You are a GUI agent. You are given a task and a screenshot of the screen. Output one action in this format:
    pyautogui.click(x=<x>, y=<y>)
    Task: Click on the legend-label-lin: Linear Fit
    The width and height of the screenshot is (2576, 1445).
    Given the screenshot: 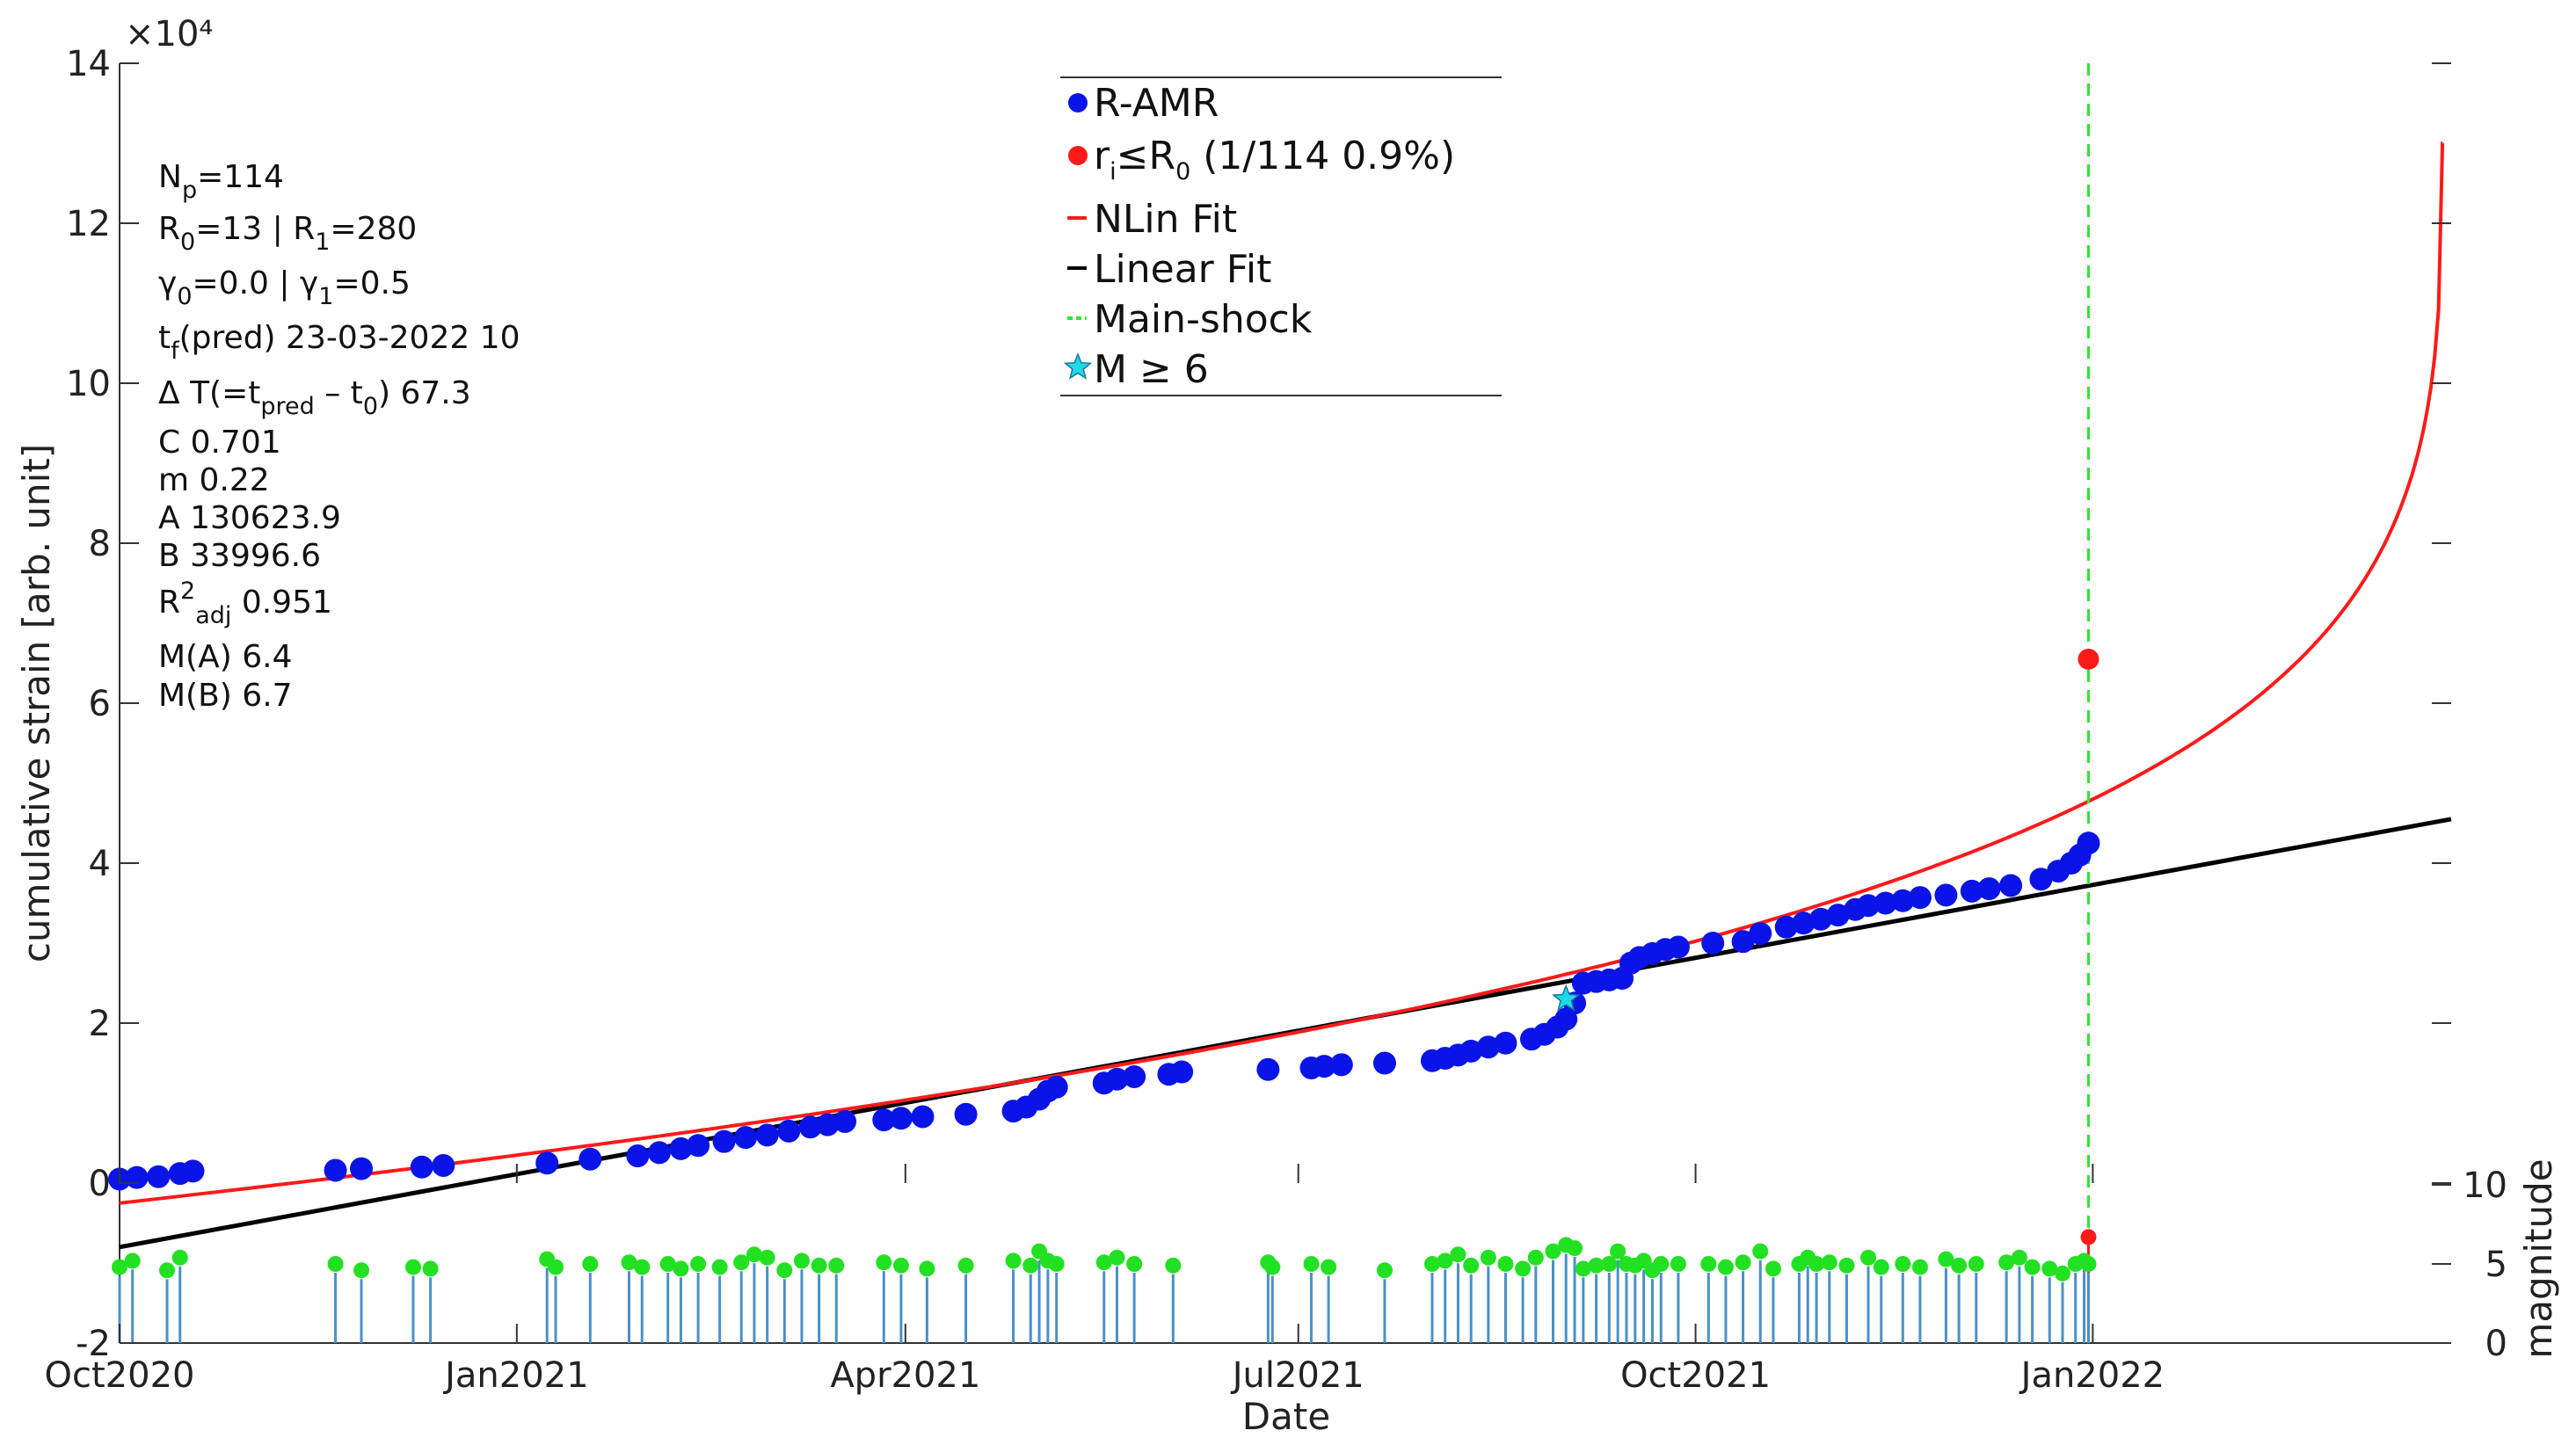 What is the action you would take?
    pyautogui.click(x=1182, y=269)
    